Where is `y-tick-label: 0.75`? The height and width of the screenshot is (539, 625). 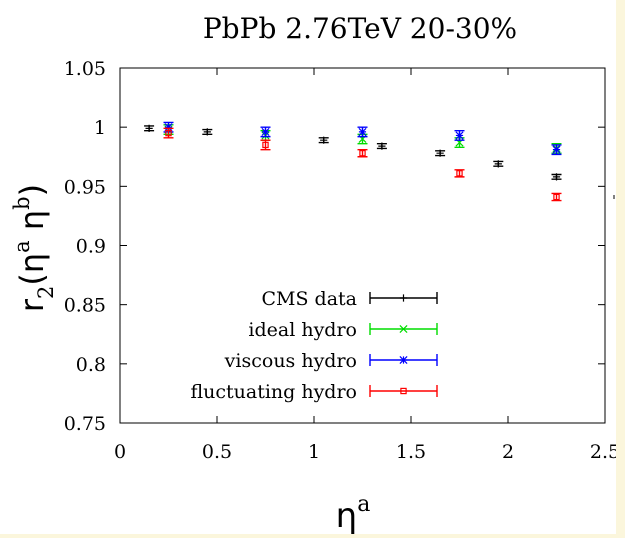 y-tick-label: 0.75 is located at coordinates (85, 424).